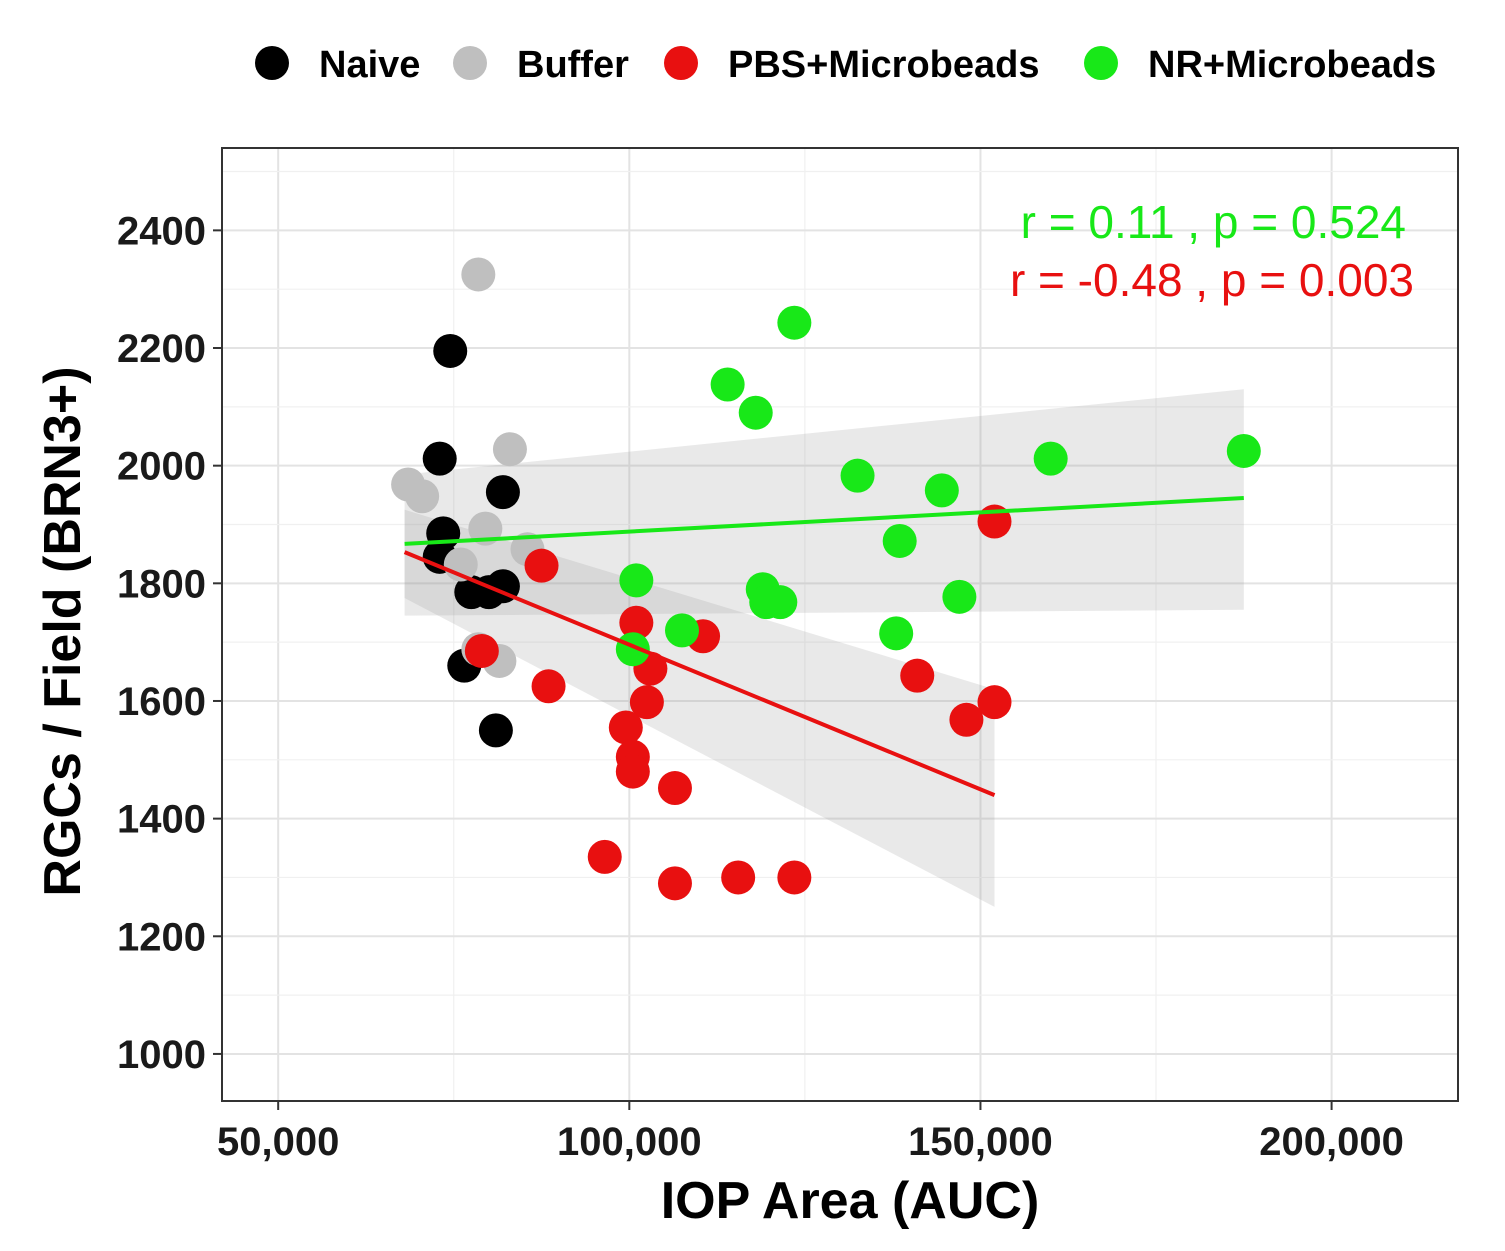 Image resolution: width=1505 pixels, height=1251 pixels. What do you see at coordinates (278, 1142) in the screenshot?
I see `x-tick-label: 50,000` at bounding box center [278, 1142].